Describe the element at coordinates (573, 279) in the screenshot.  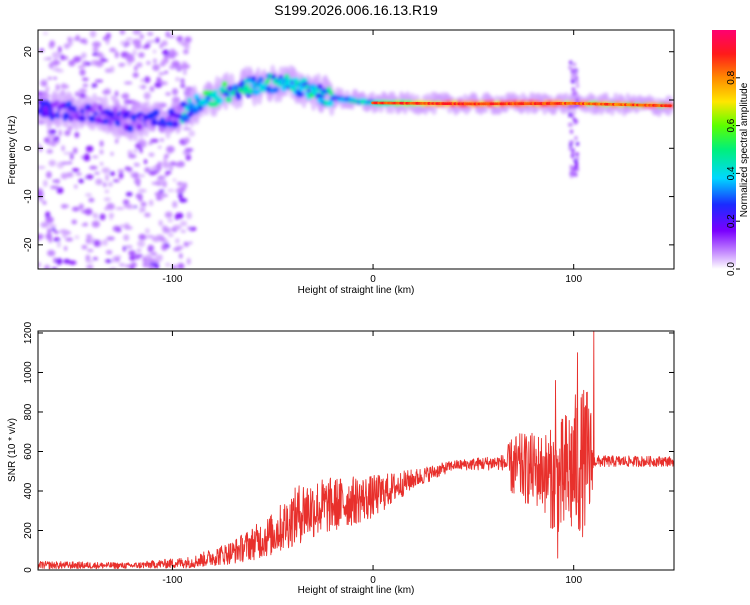
I see `spec-xtick-label: 100` at that location.